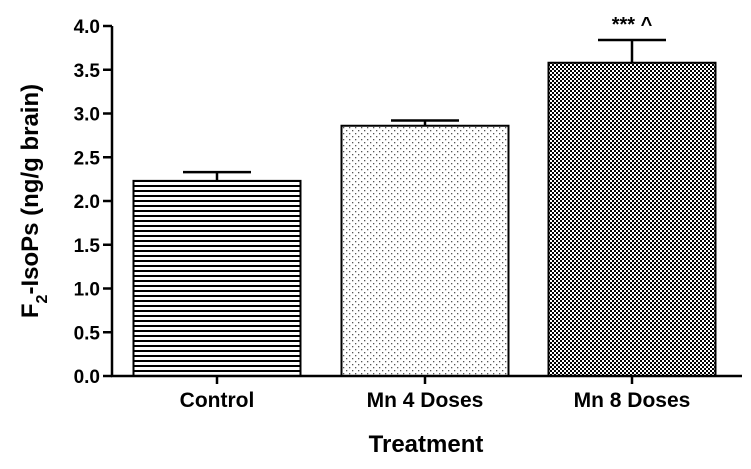 Image resolution: width=751 pixels, height=469 pixels. Describe the element at coordinates (30, 310) in the screenshot. I see `y-axis-title-main: F` at that location.